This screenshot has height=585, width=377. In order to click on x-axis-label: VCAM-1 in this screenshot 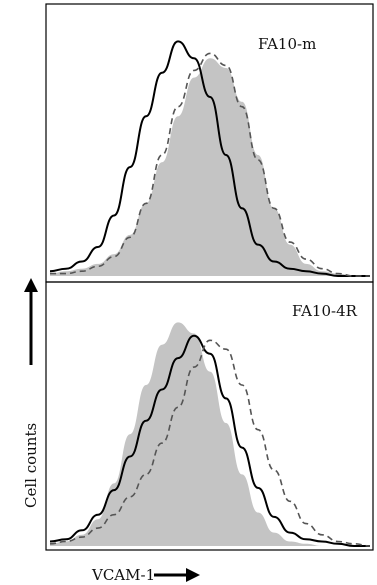, I will do `click(123, 575)`.